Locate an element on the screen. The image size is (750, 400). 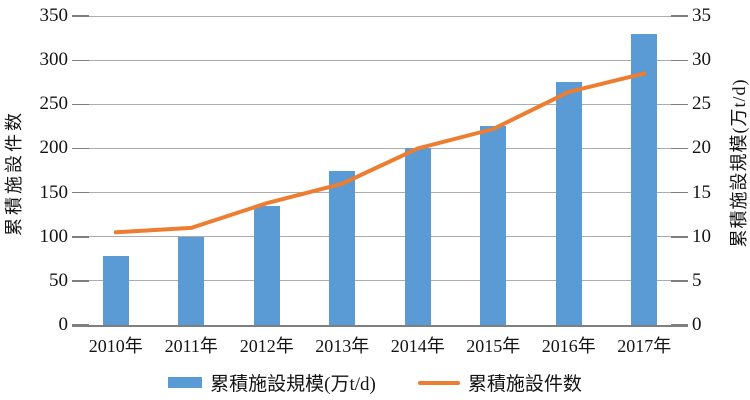
right-axis-tick-label: 5 is located at coordinates (697, 280).